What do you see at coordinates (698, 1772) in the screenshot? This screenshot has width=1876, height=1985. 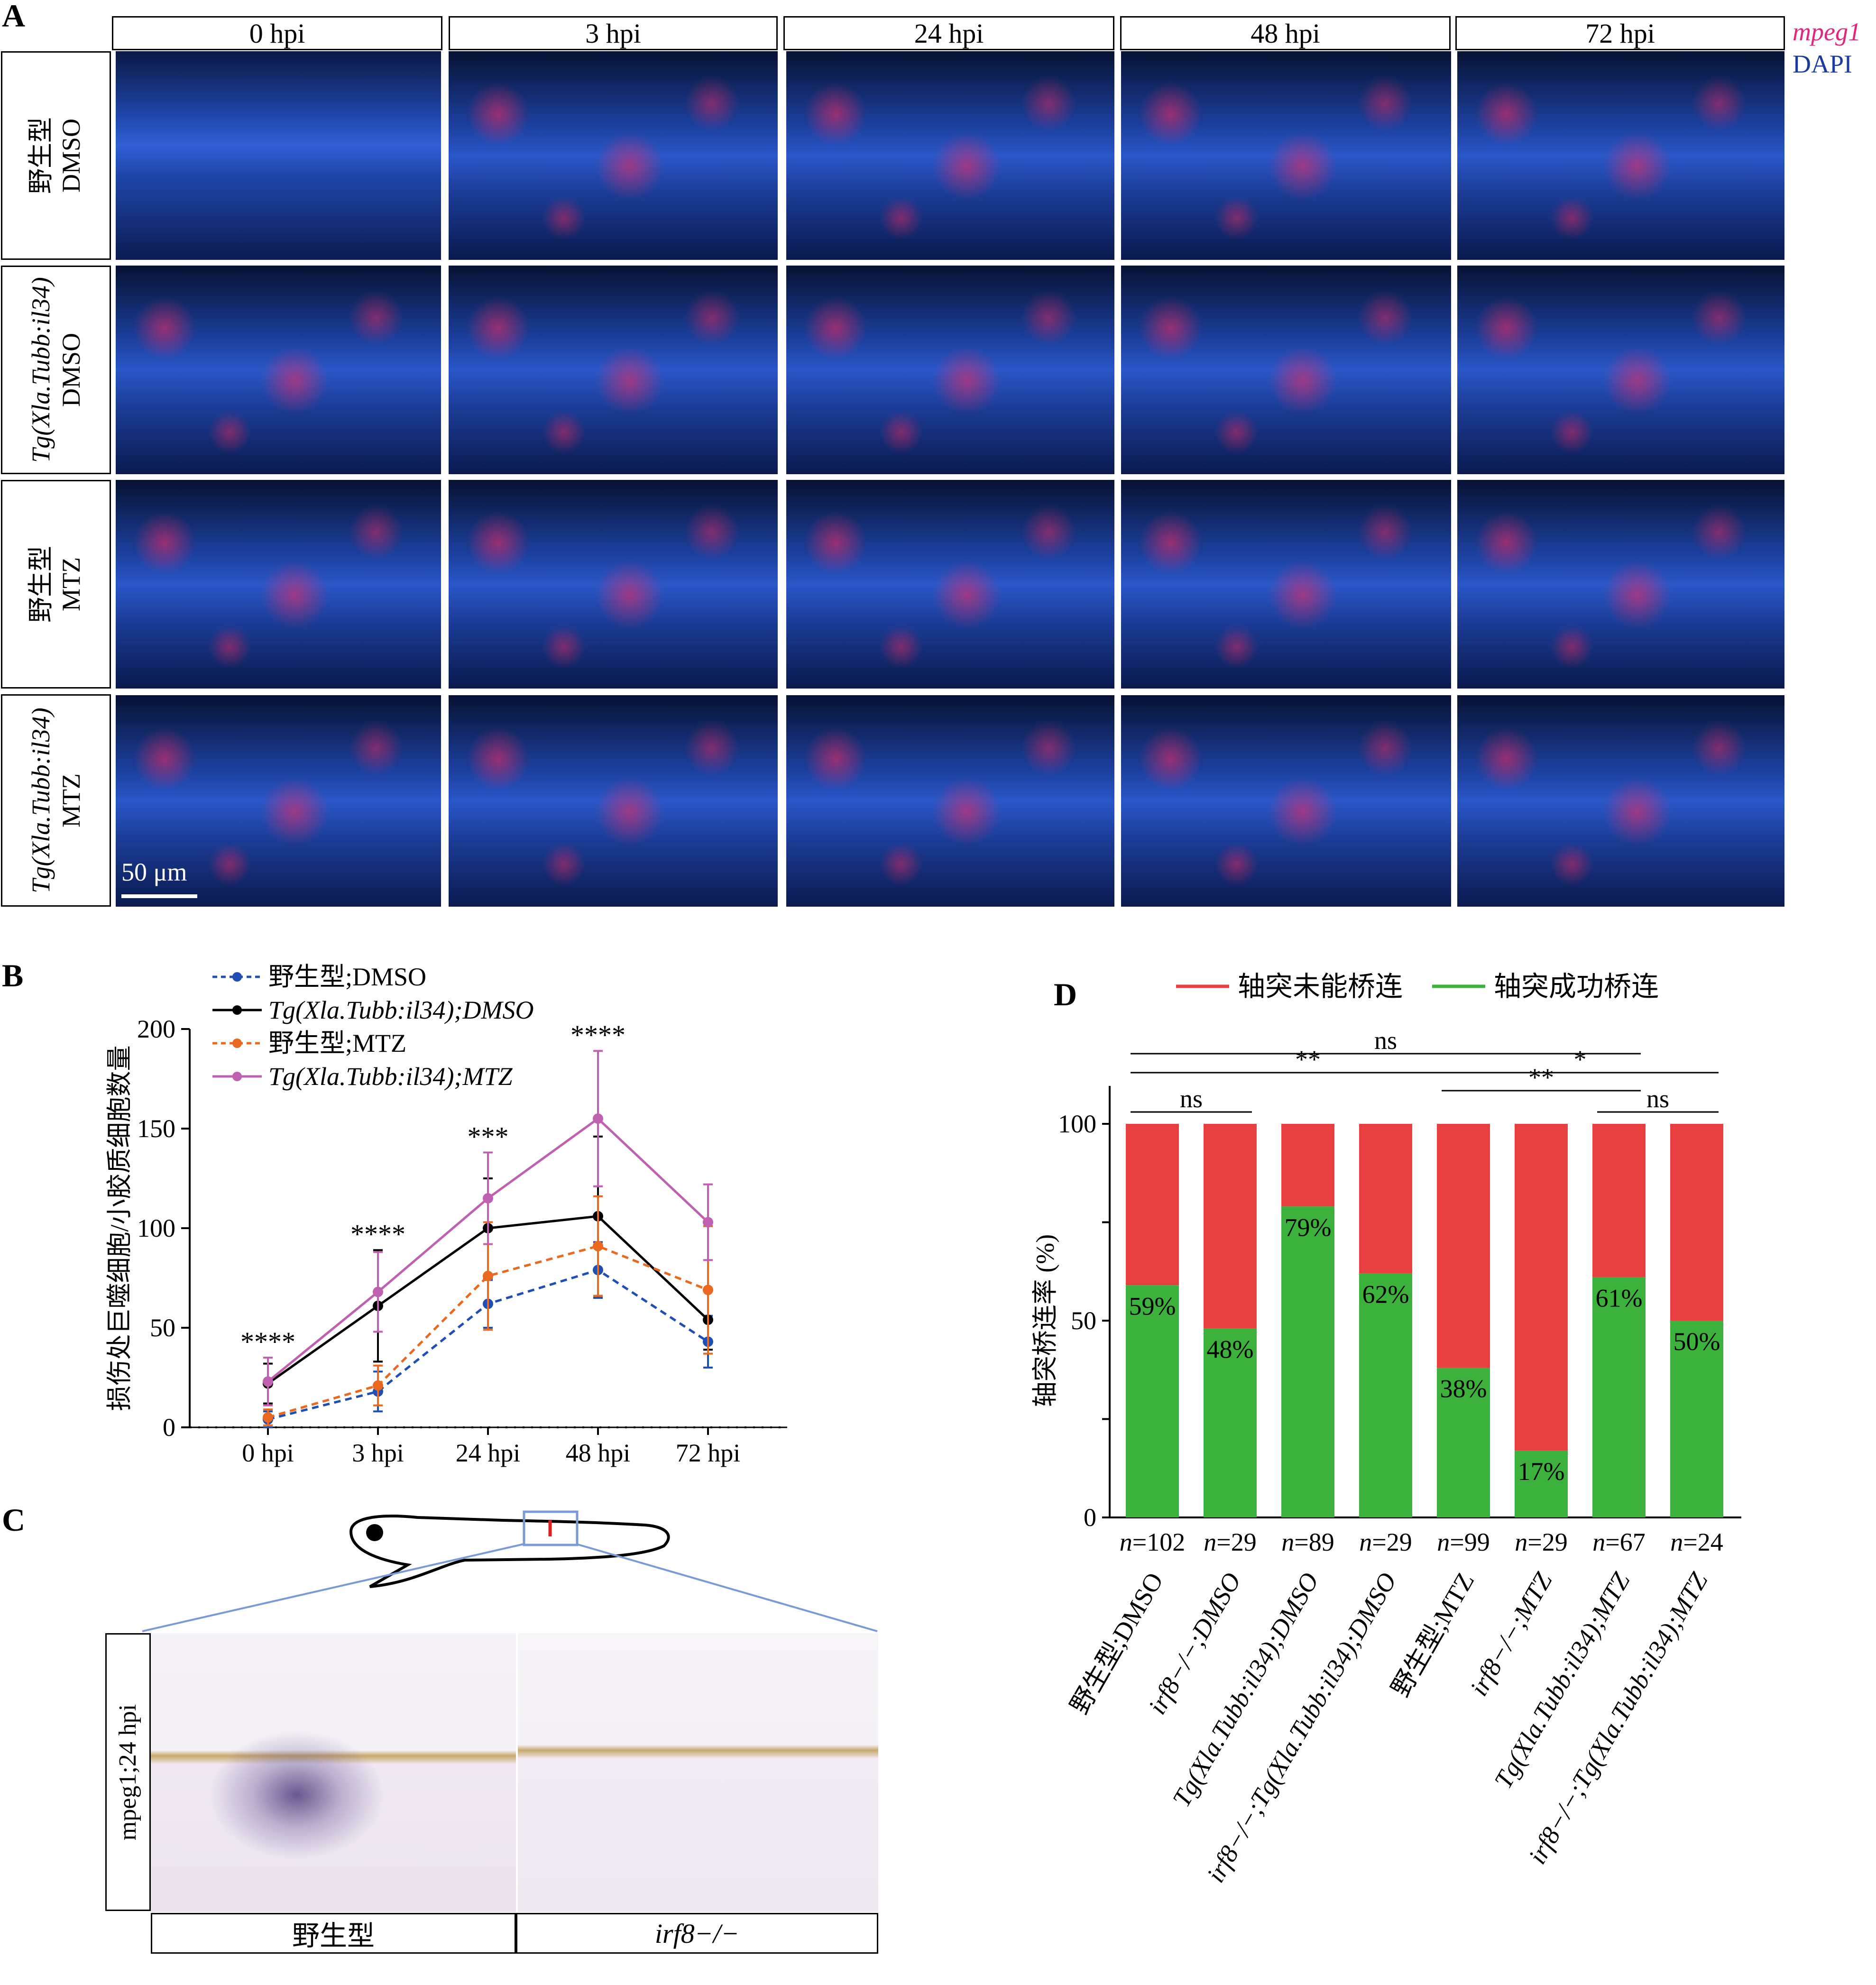 I see `ish-image-irf8` at bounding box center [698, 1772].